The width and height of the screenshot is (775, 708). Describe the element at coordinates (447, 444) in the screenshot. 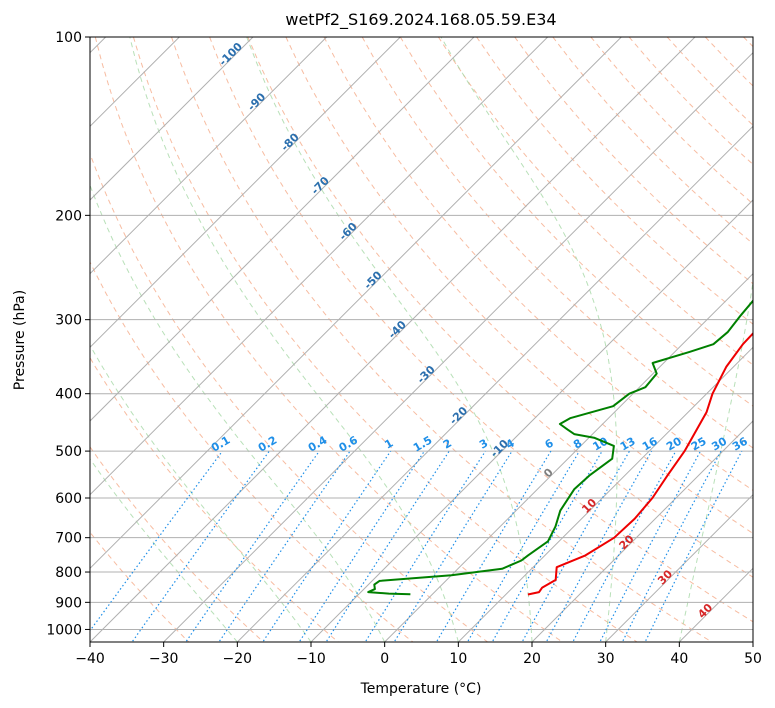

I see `mixing-ratio-label: 2` at that location.